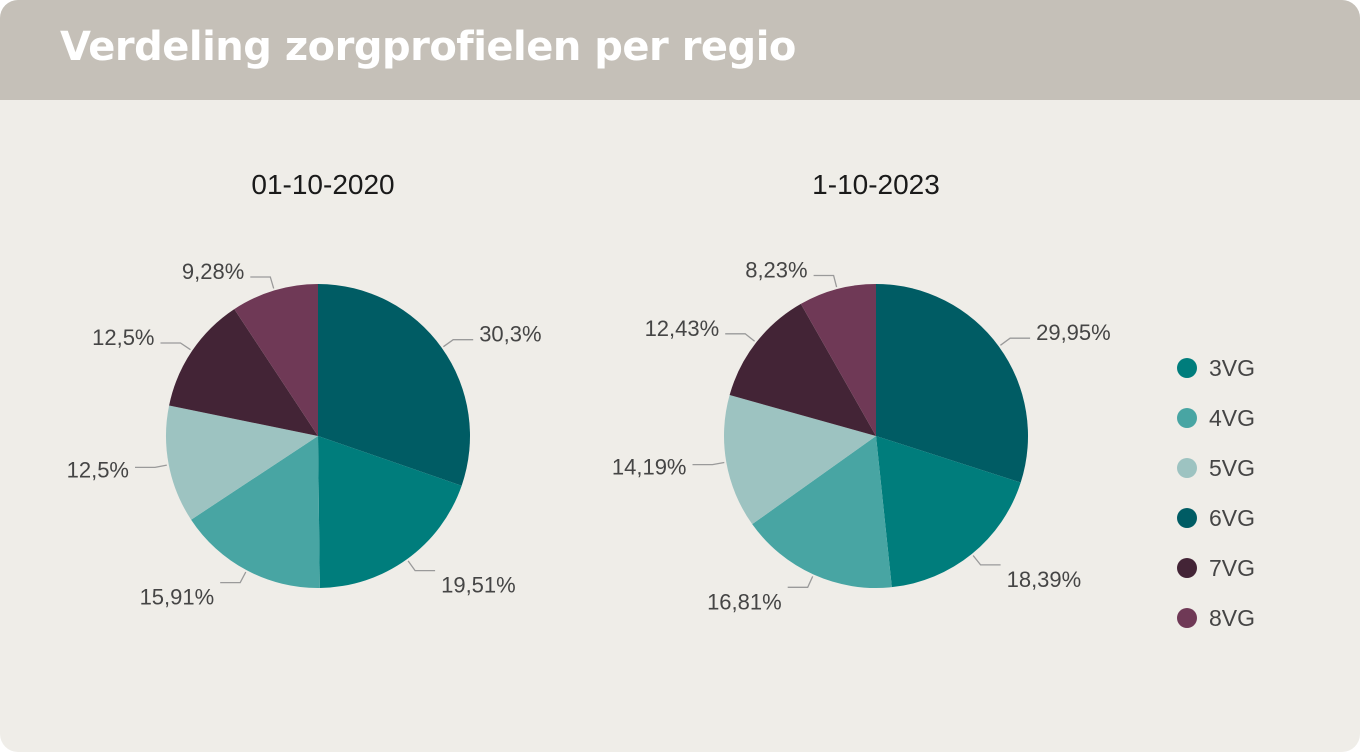 This screenshot has height=752, width=1360. What do you see at coordinates (1232, 618) in the screenshot?
I see `legend-label-8vg: 8VG` at bounding box center [1232, 618].